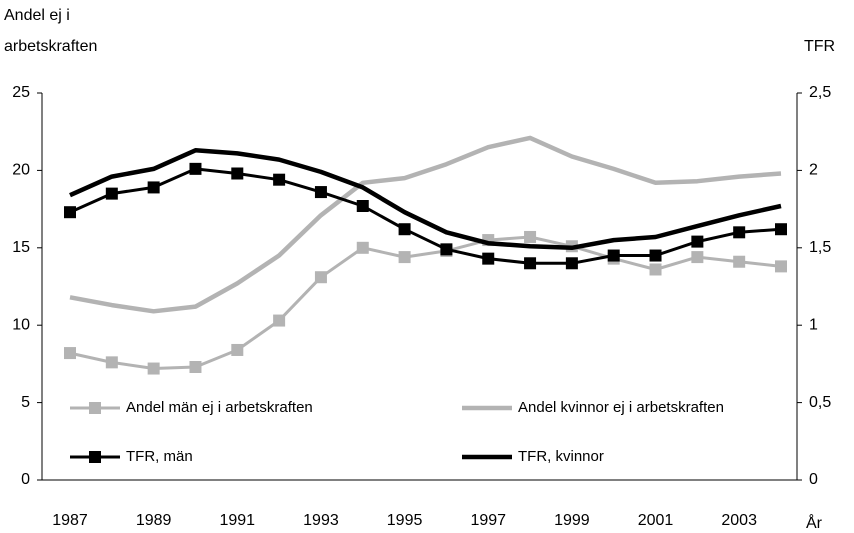  What do you see at coordinates (813, 324) in the screenshot?
I see `y2-tick-label: 1` at bounding box center [813, 324].